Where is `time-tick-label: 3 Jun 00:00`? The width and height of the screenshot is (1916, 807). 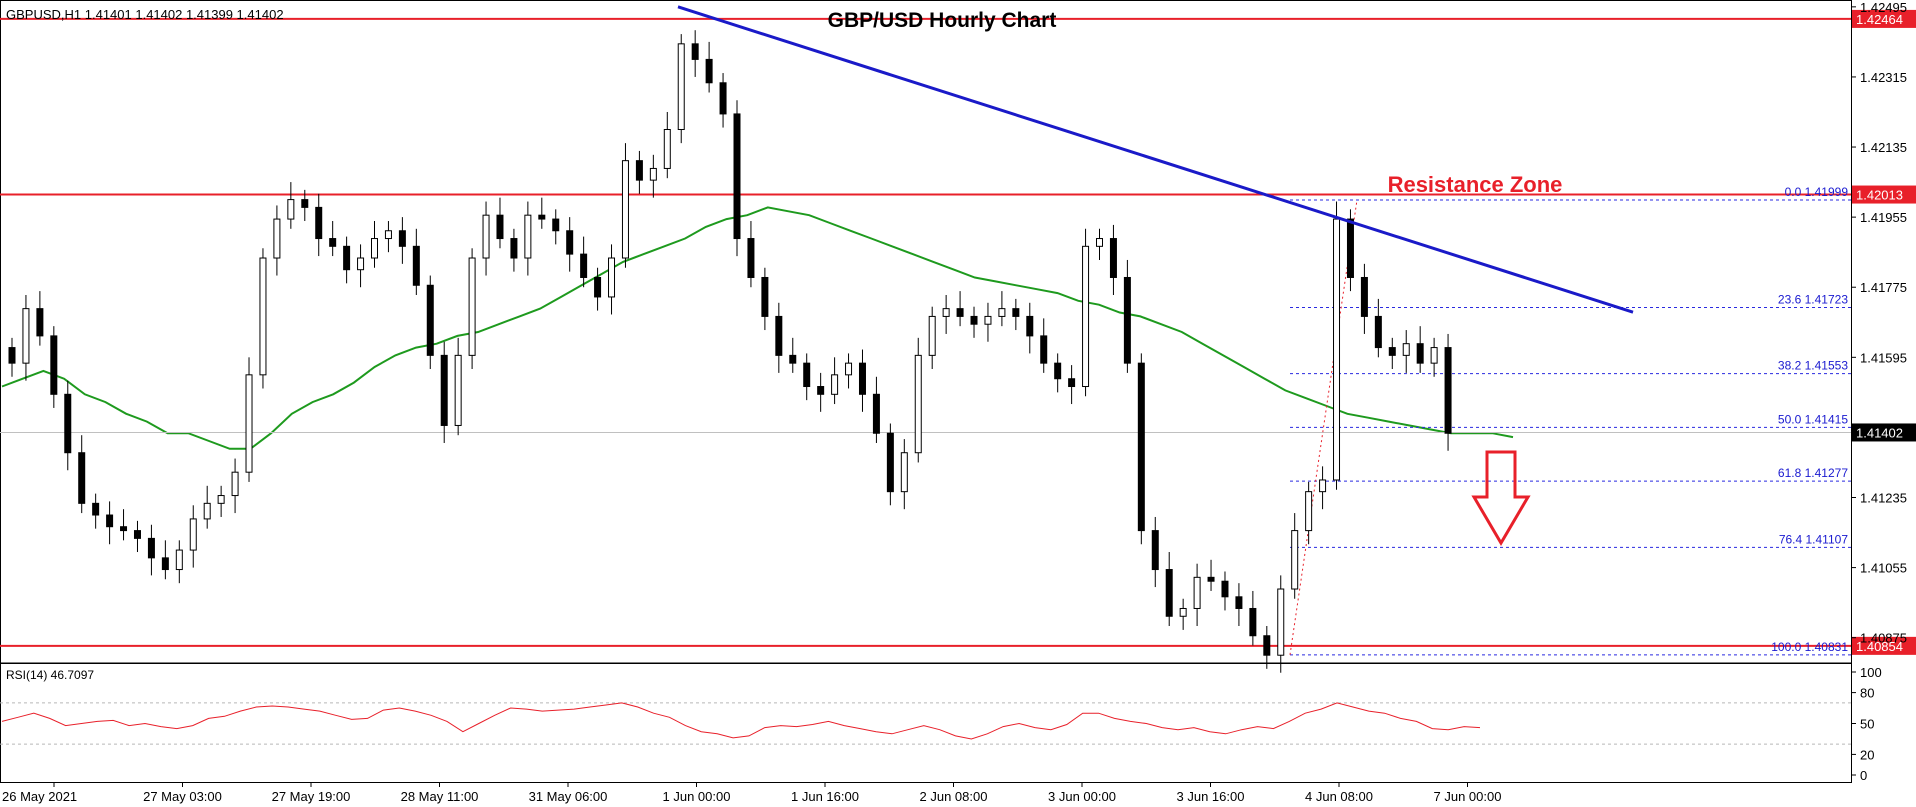
time-tick-label: 3 Jun 00:00 is located at coordinates (1082, 796).